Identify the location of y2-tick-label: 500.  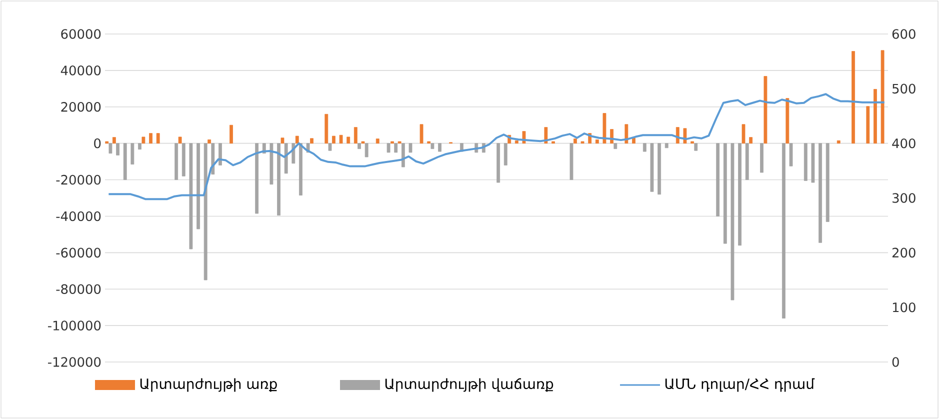
(904, 89).